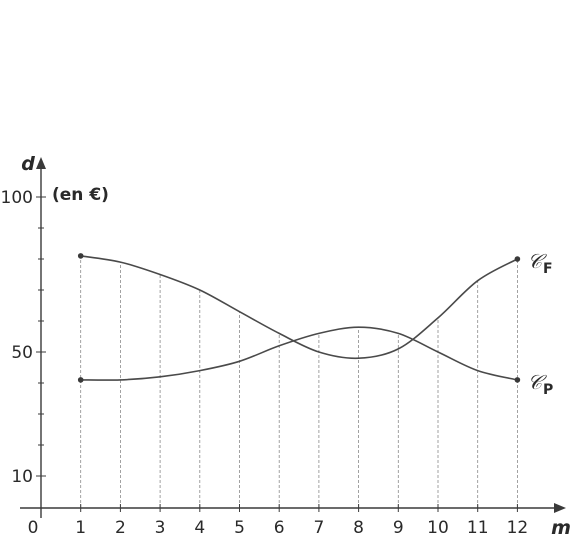 Image resolution: width=580 pixels, height=542 pixels. What do you see at coordinates (17, 198) in the screenshot?
I see `y-tick-label: 100` at bounding box center [17, 198].